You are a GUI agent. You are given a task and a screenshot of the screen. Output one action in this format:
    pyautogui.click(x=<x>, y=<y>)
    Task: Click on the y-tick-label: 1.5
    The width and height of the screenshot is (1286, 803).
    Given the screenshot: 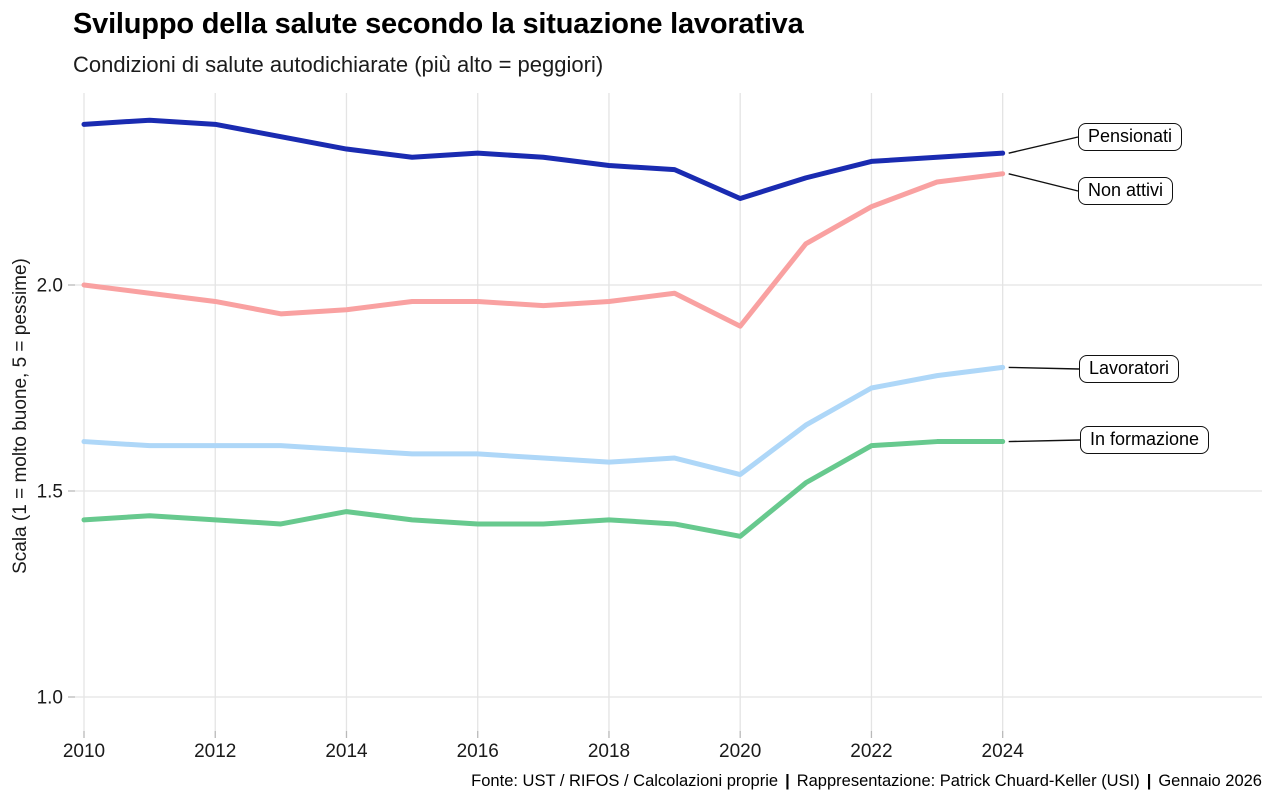 What is the action you would take?
    pyautogui.click(x=50, y=492)
    